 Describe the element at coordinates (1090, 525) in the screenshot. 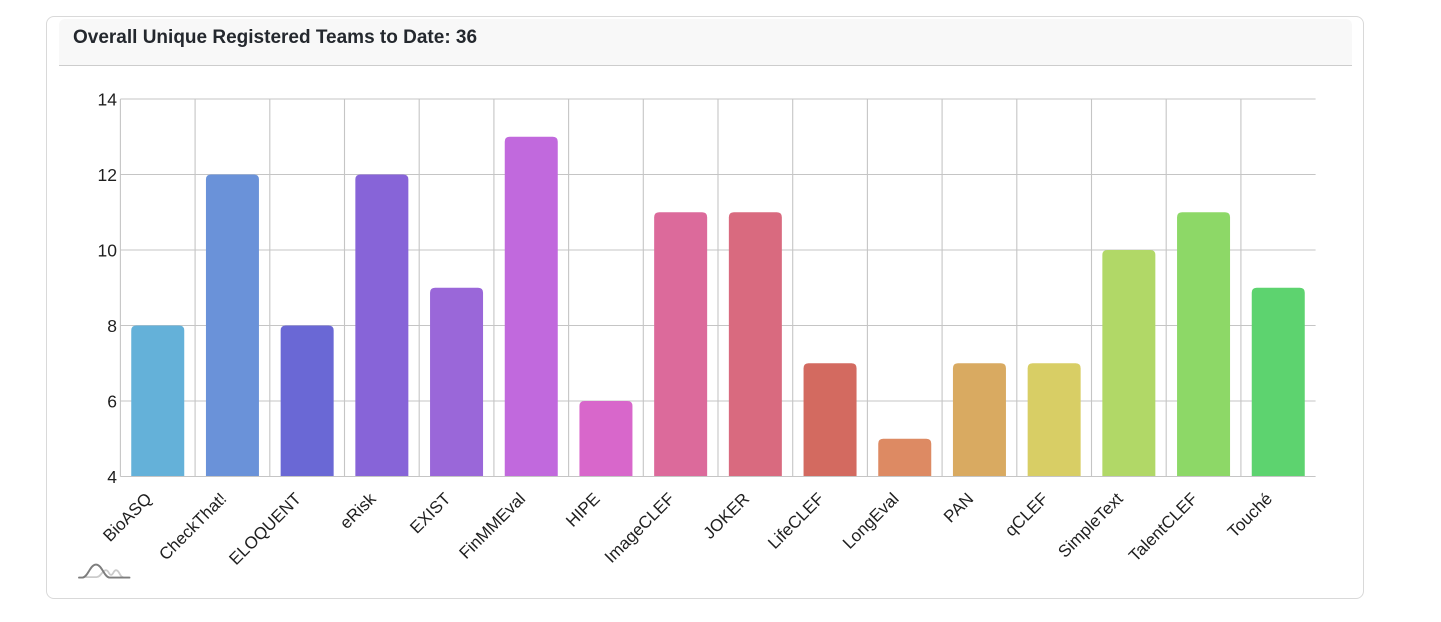

I see `svg-text: SimpleText` at that location.